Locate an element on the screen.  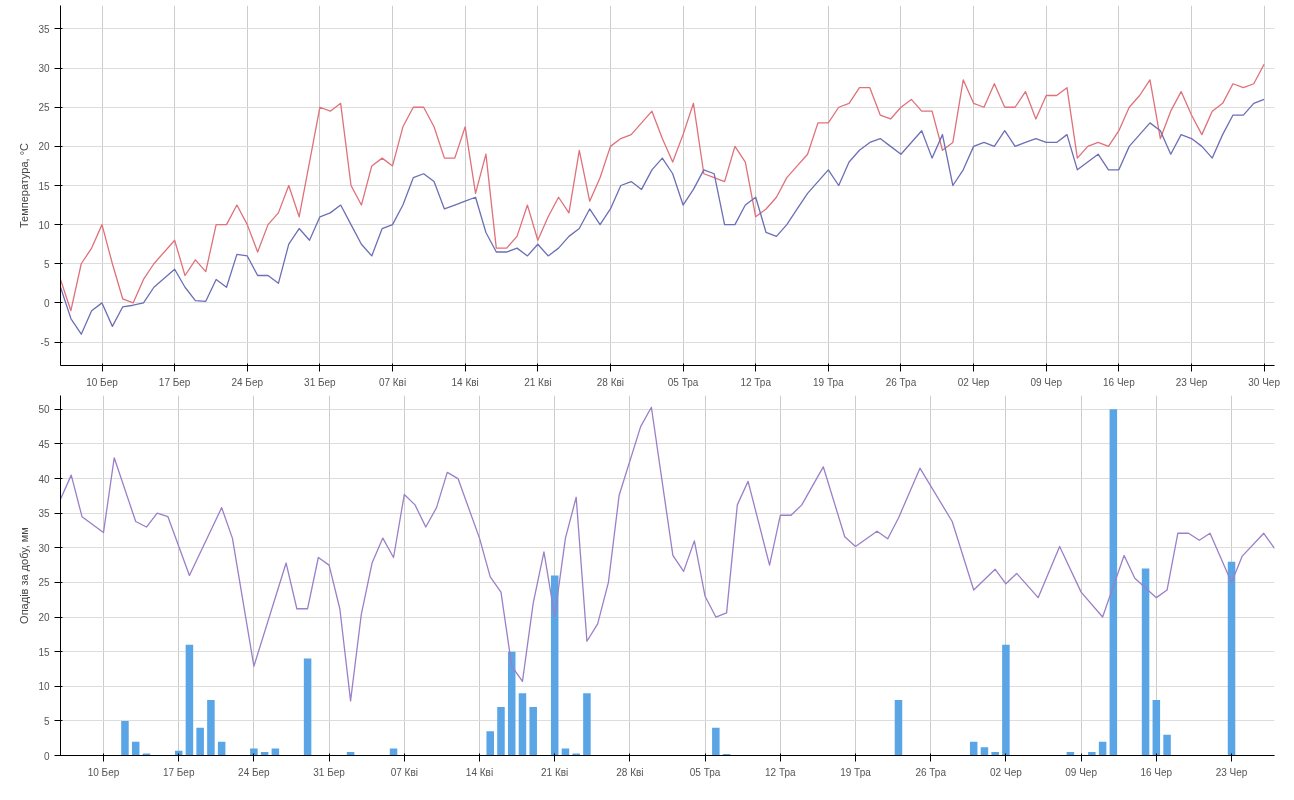
y-tick-label: 45 is located at coordinates (44, 444).